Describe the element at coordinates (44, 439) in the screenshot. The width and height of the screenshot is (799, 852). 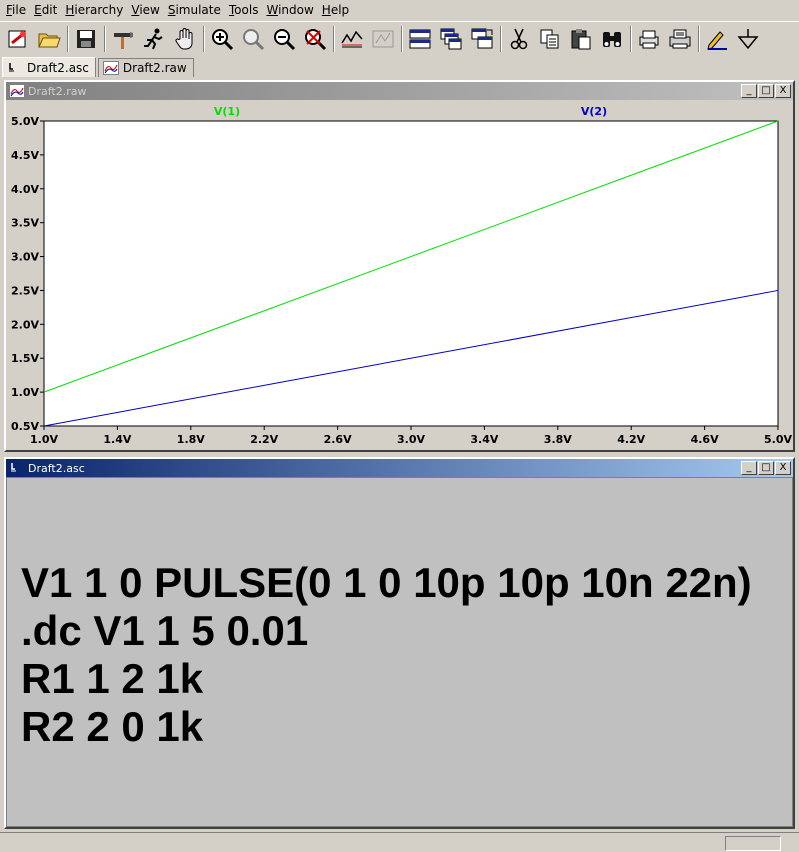
I see `x-tick-label: 1.0V` at that location.